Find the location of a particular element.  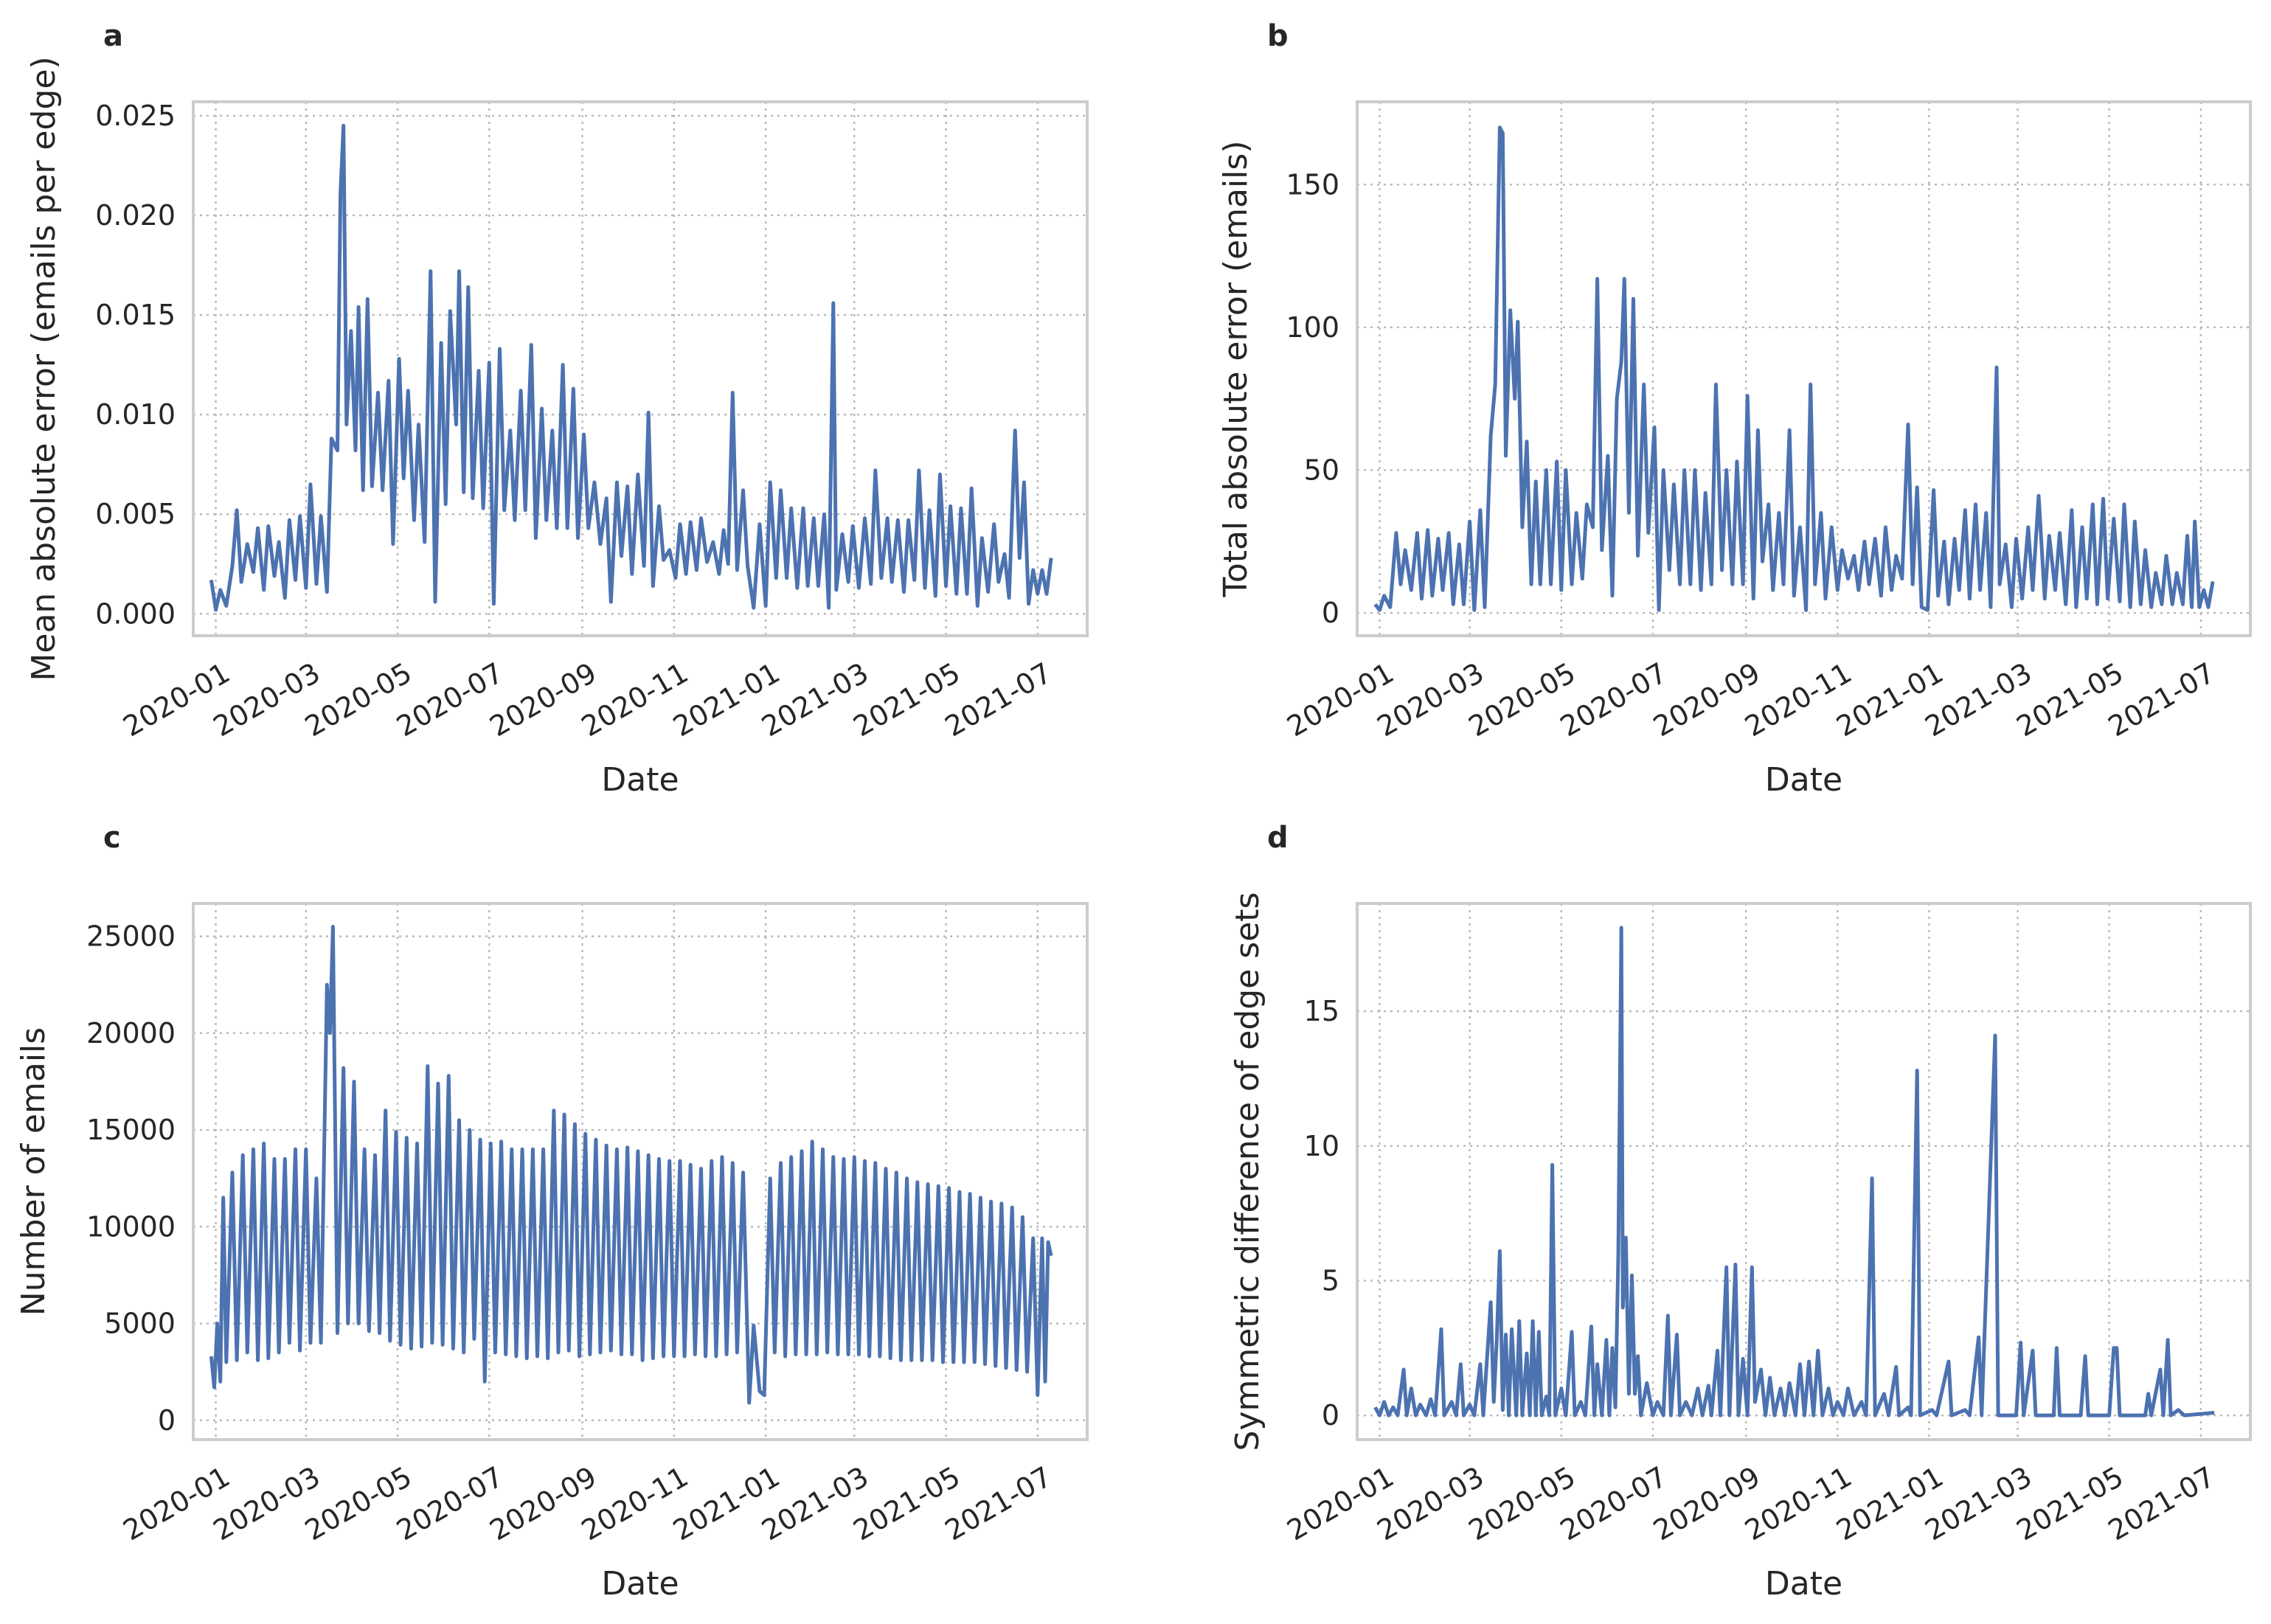

y-tick-label: 0.005 is located at coordinates (135, 514).